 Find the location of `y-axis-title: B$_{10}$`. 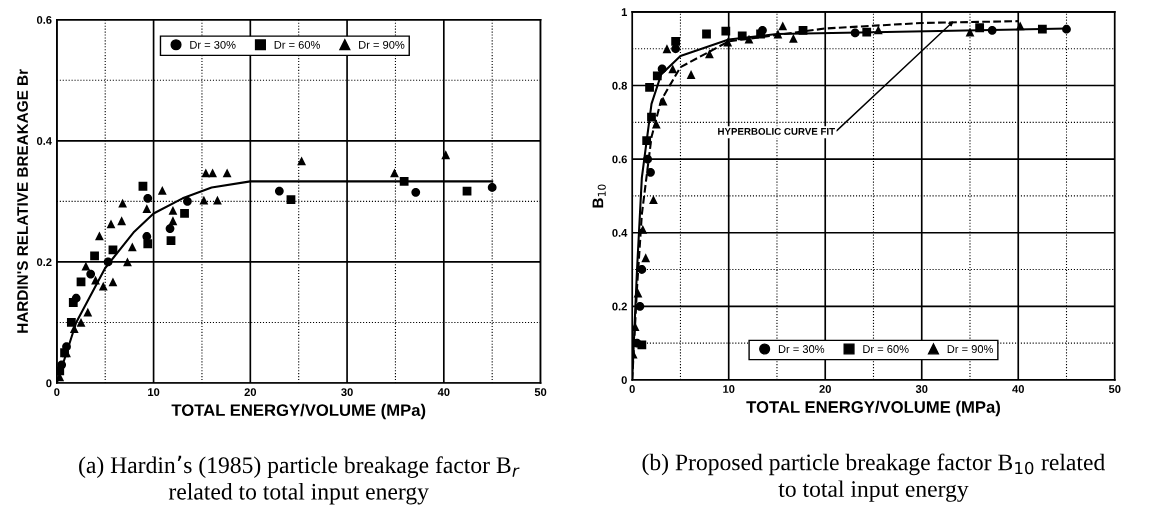

y-axis-title: B$_{10}$ is located at coordinates (599, 196).